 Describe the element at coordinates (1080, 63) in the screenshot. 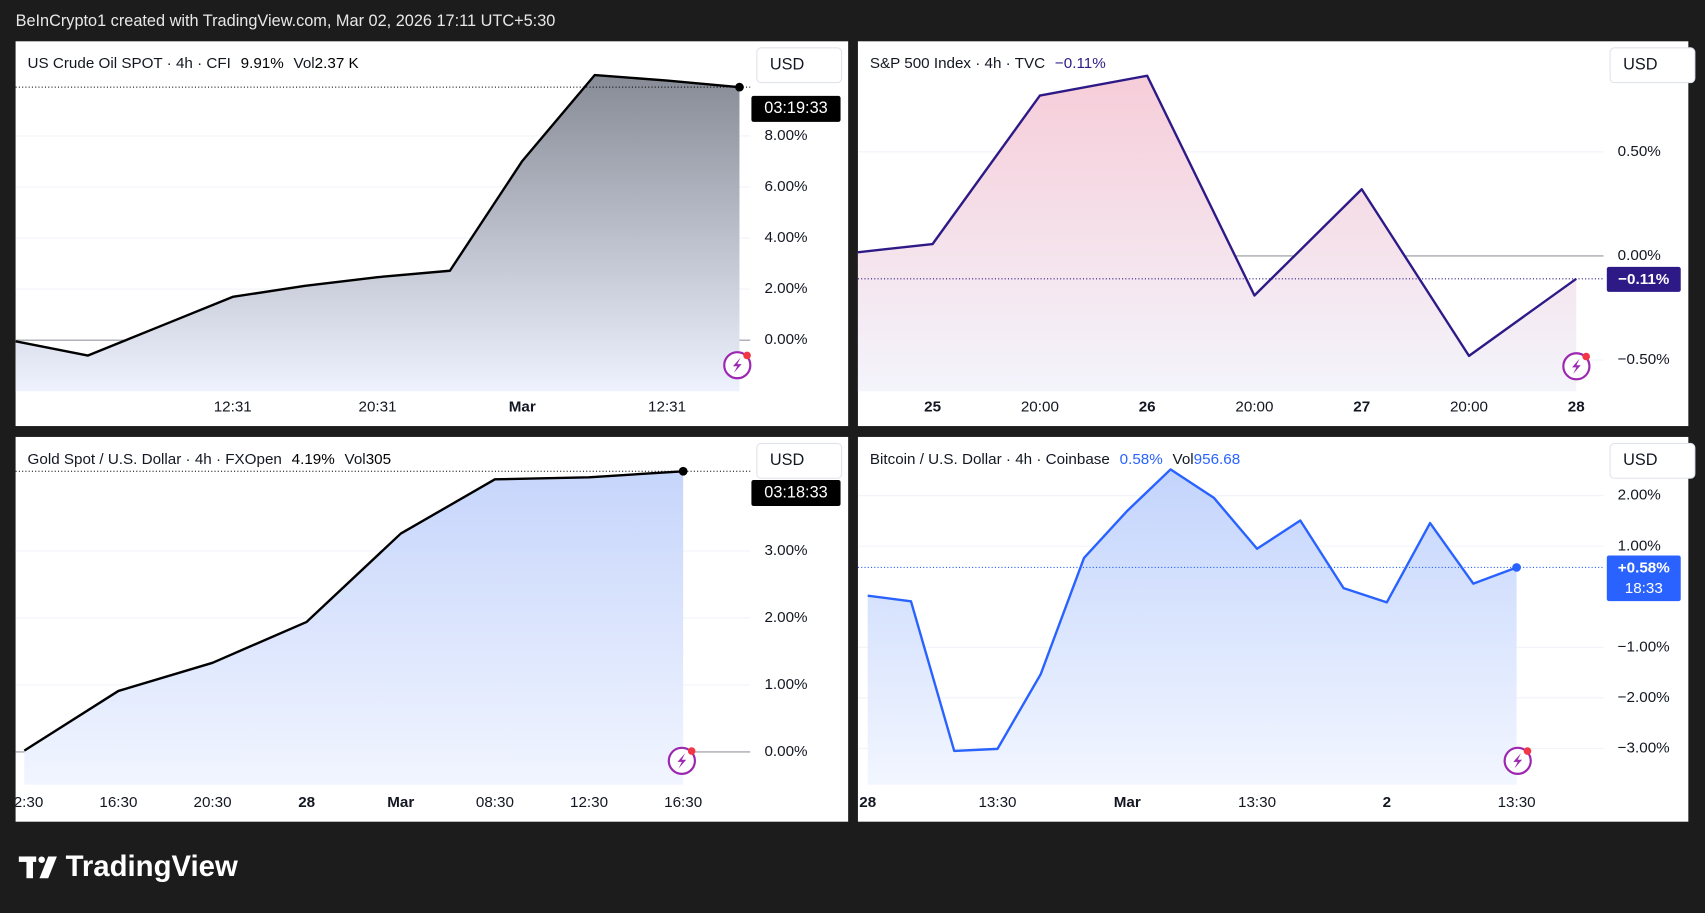

I see `change: −0.11%` at that location.